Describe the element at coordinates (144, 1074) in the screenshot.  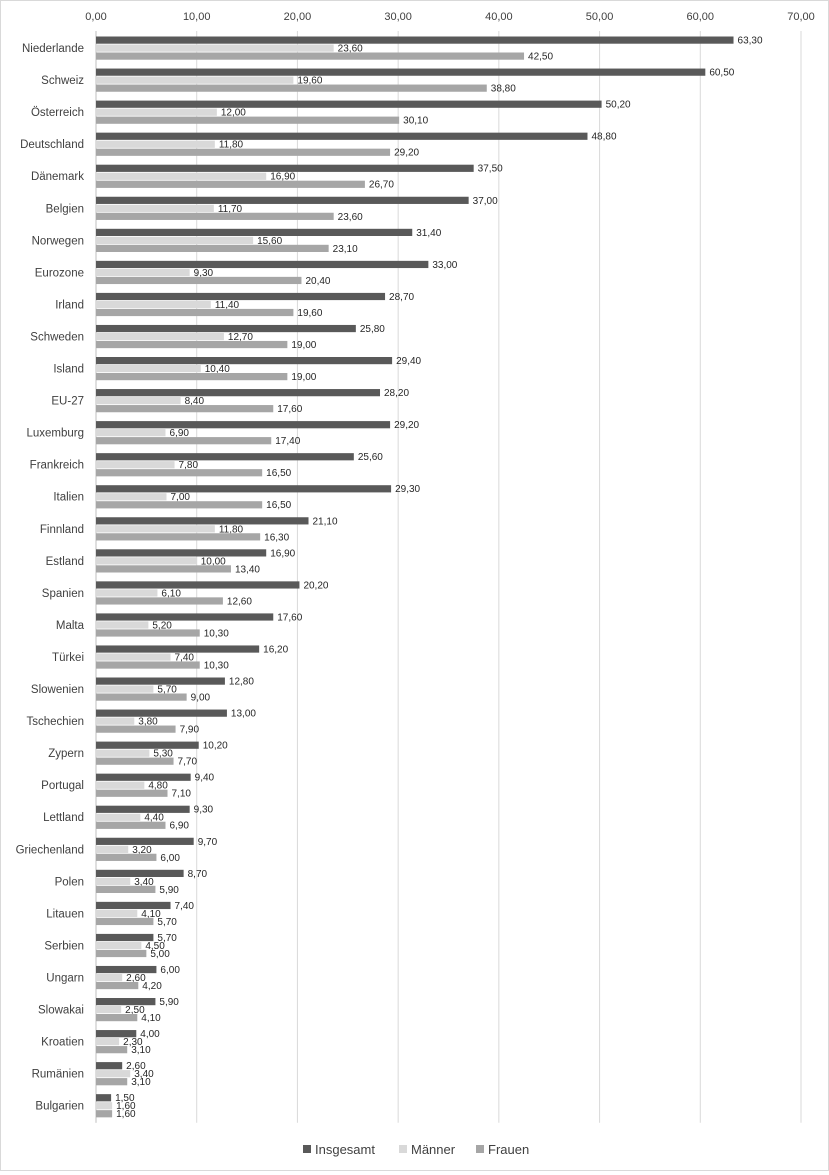
I see `data-label: 3,40` at that location.